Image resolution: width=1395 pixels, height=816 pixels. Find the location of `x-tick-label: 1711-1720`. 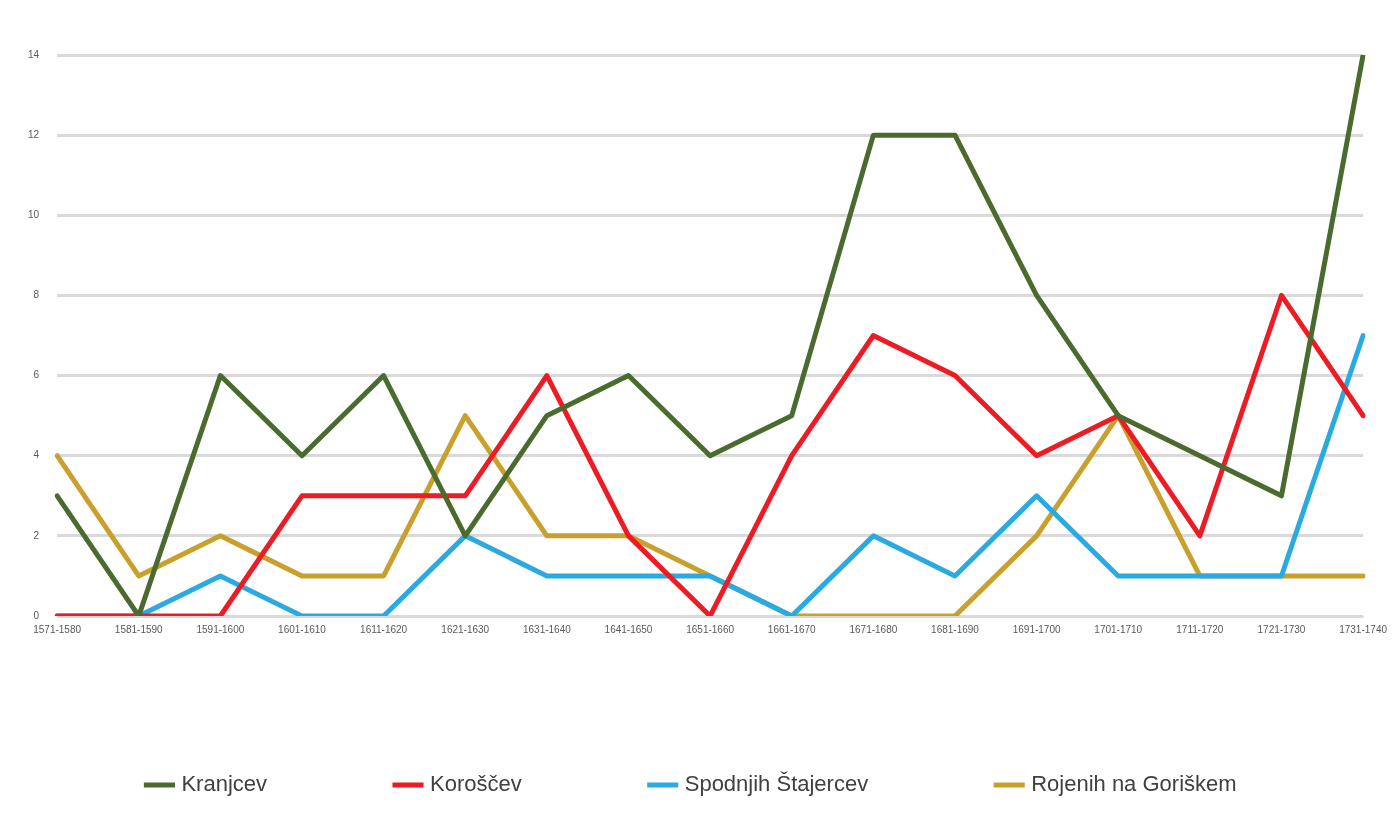

x-tick-label: 1711-1720 is located at coordinates (1200, 629).